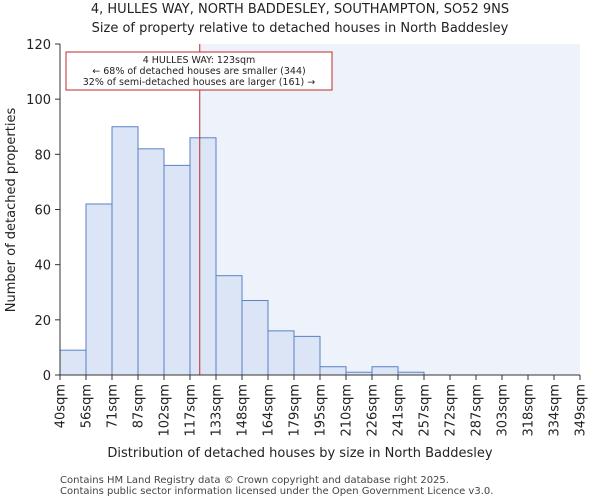  Describe the element at coordinates (125, 251) in the screenshot. I see `bar-71sqm` at that location.